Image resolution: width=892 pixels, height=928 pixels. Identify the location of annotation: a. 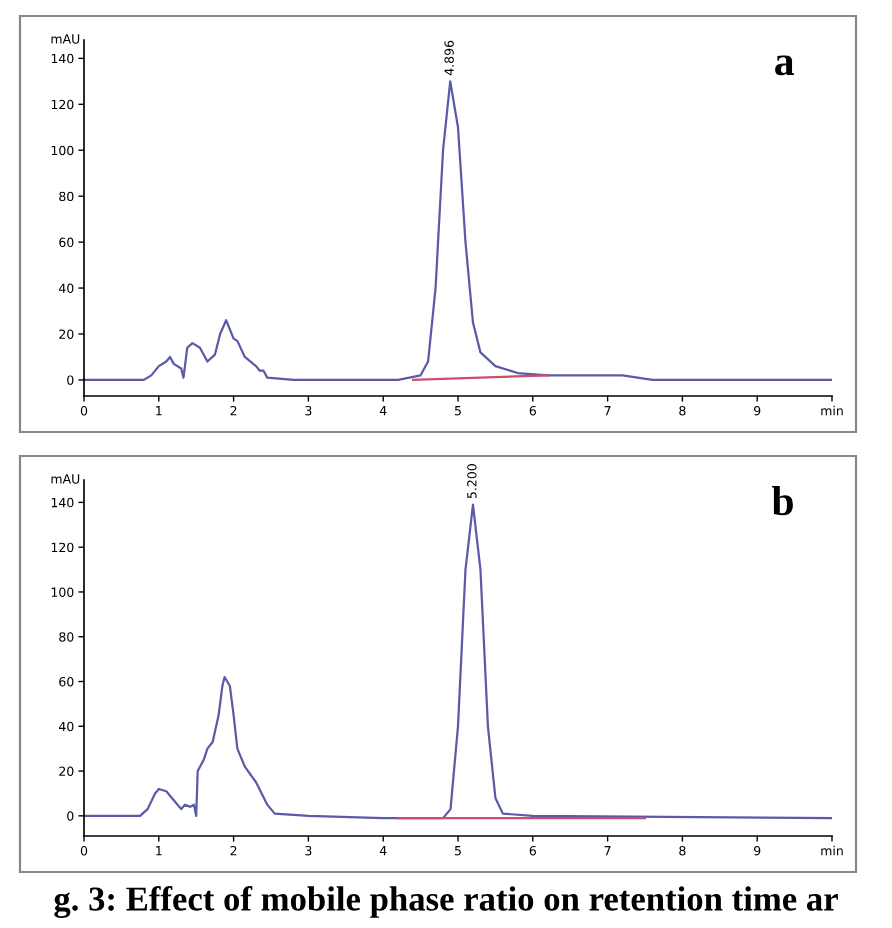
(784, 65).